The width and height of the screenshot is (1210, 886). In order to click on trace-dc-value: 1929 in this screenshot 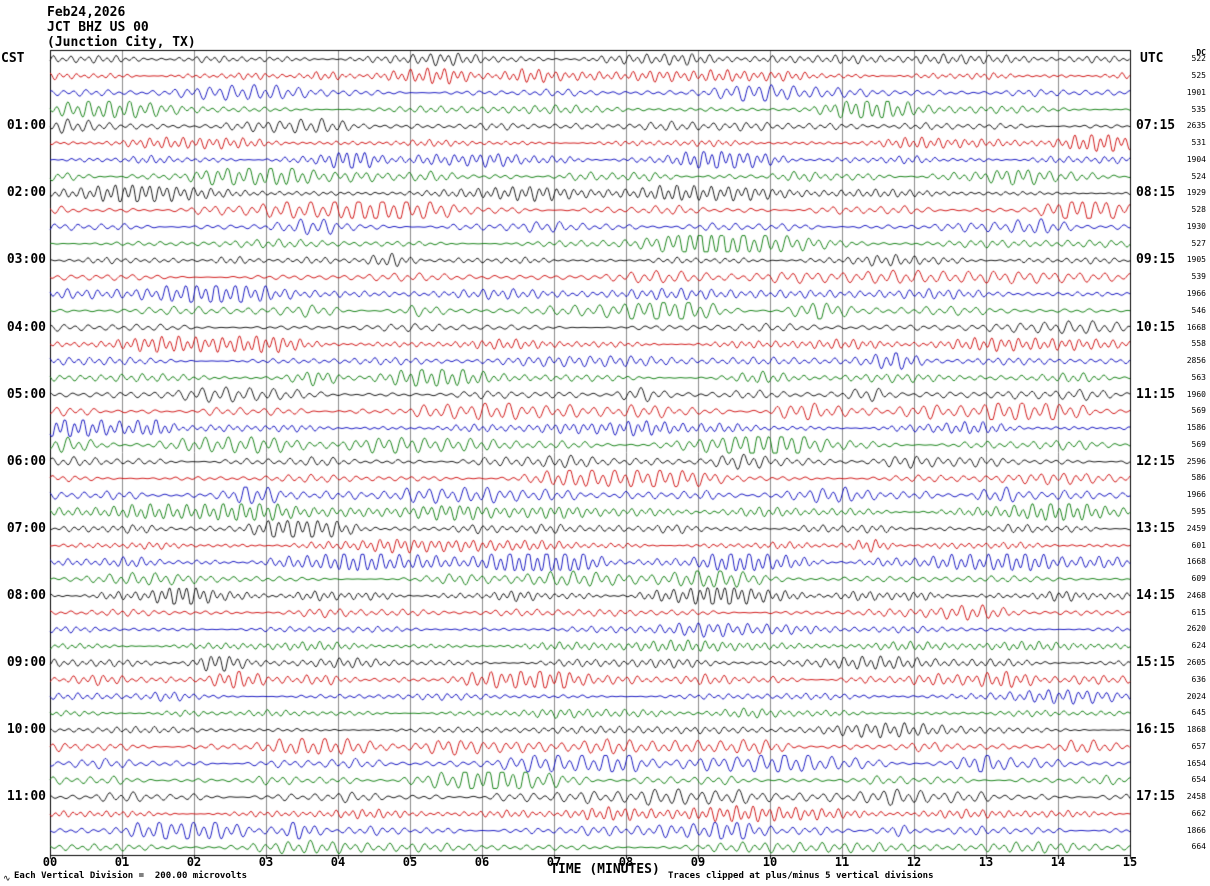, I will do `click(1196, 193)`.